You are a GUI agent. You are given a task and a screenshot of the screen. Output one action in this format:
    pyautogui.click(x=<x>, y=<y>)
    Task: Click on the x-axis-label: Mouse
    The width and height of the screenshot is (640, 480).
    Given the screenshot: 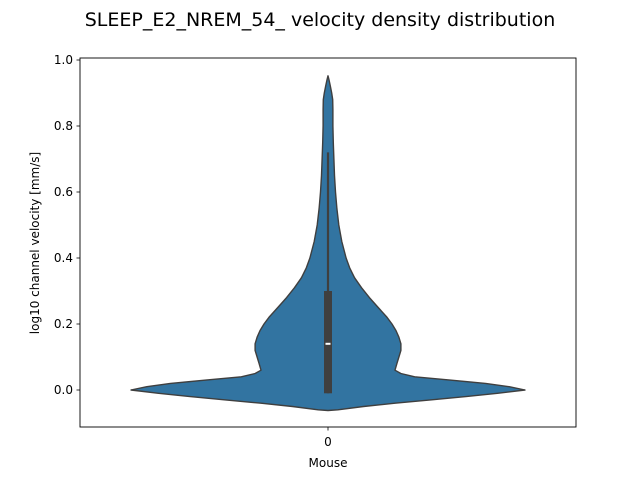 What is the action you would take?
    pyautogui.click(x=328, y=463)
    